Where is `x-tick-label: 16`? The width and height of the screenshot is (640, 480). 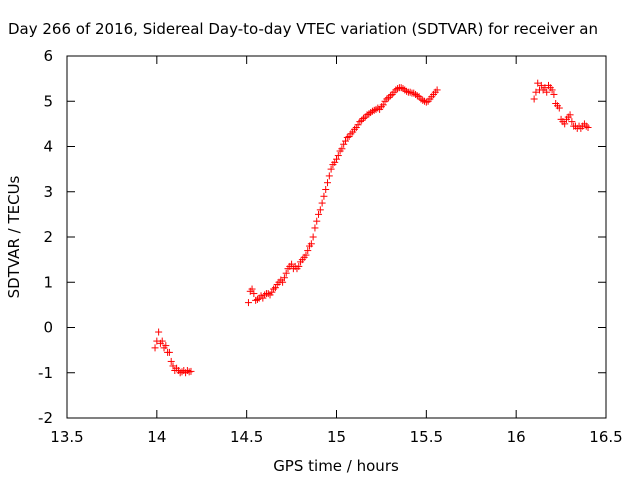
x-tick-label: 16 is located at coordinates (516, 437).